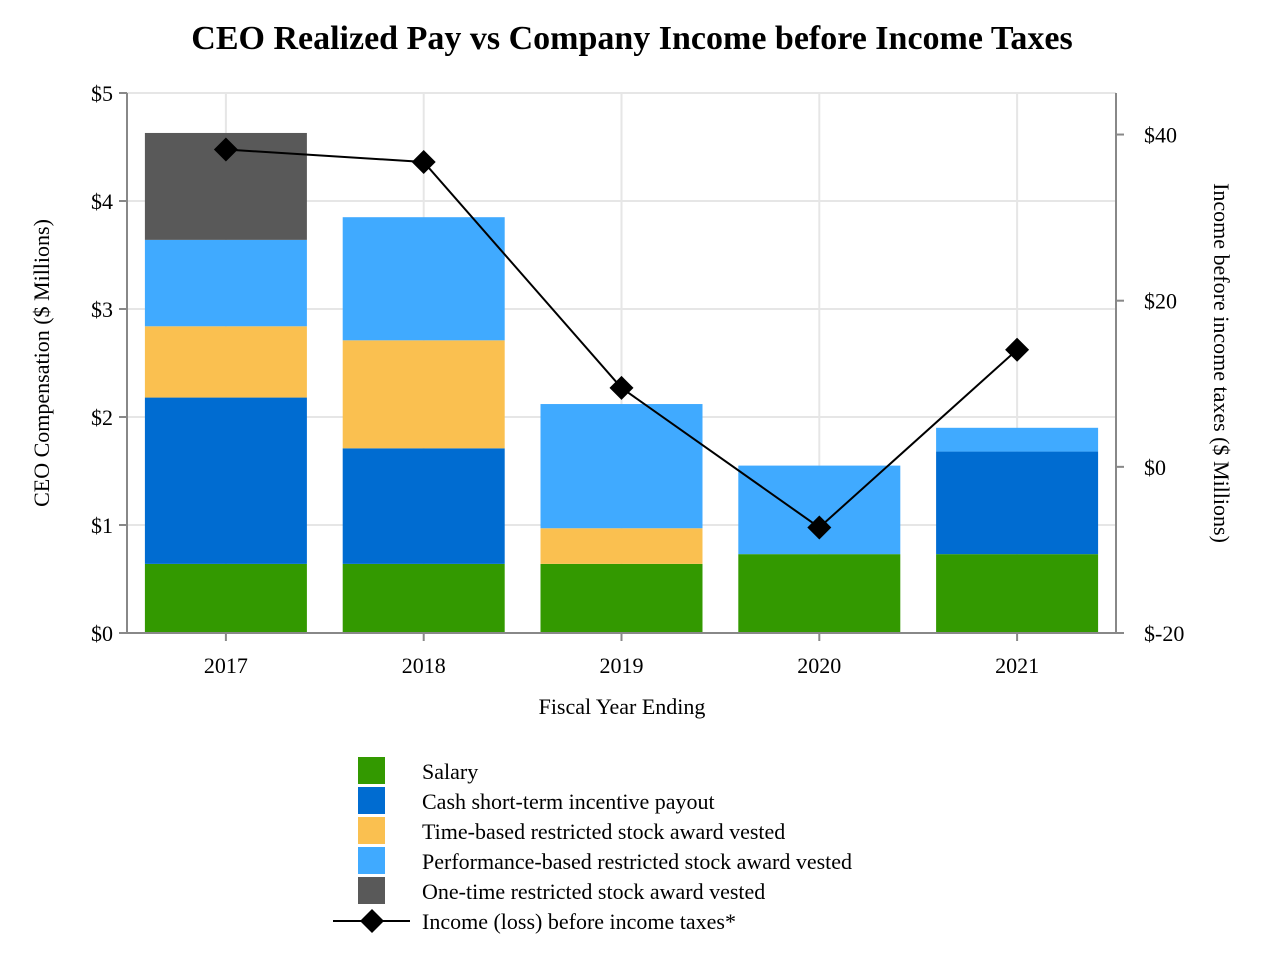 The width and height of the screenshot is (1264, 969). Describe the element at coordinates (1160, 135) in the screenshot. I see `y2-tick-label: $40` at that location.